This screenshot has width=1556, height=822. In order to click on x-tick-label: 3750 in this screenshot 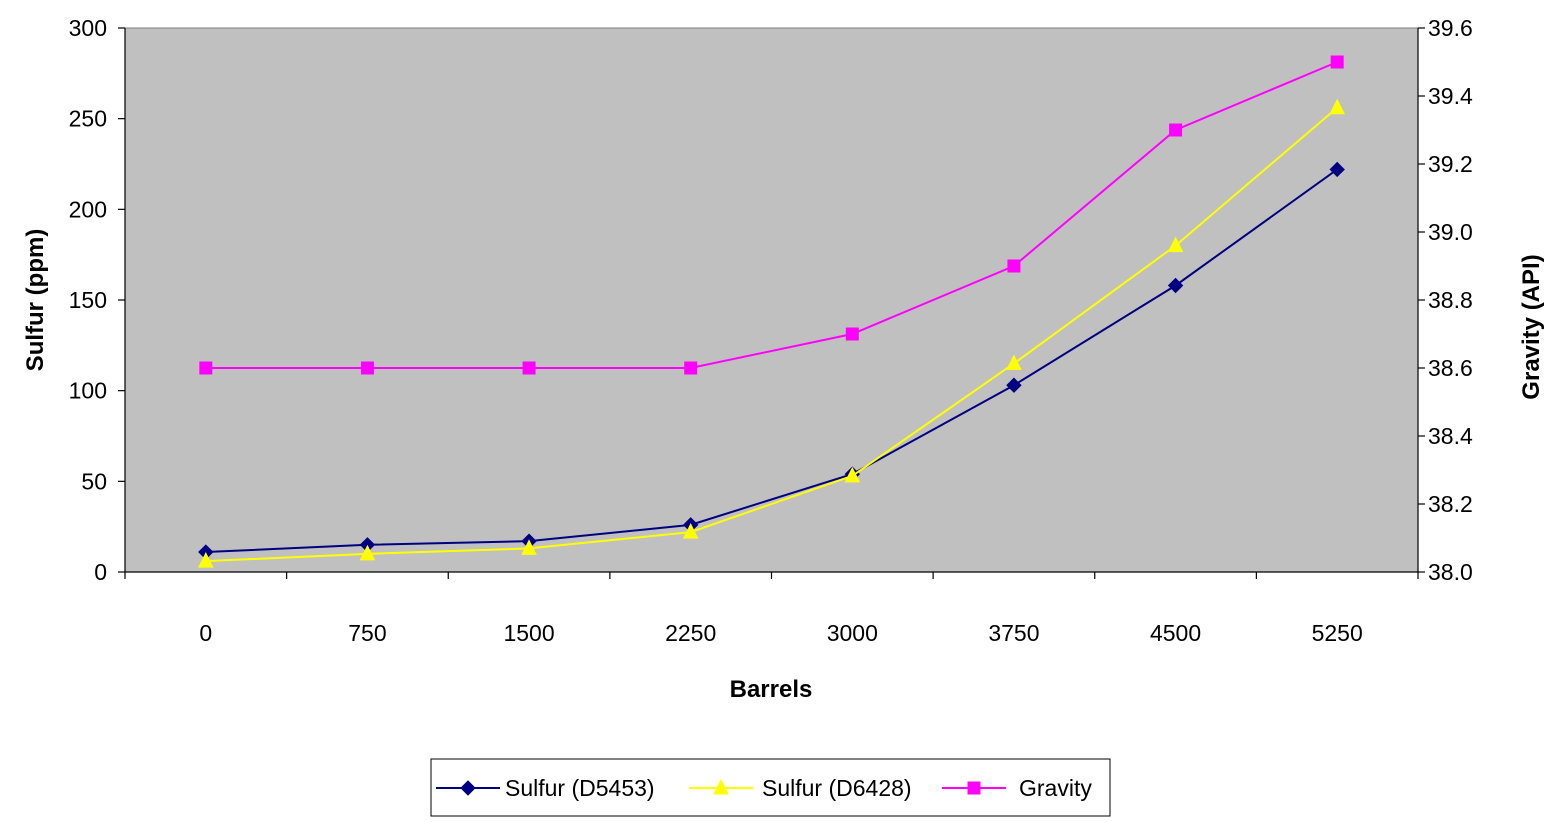, I will do `click(1013, 633)`.